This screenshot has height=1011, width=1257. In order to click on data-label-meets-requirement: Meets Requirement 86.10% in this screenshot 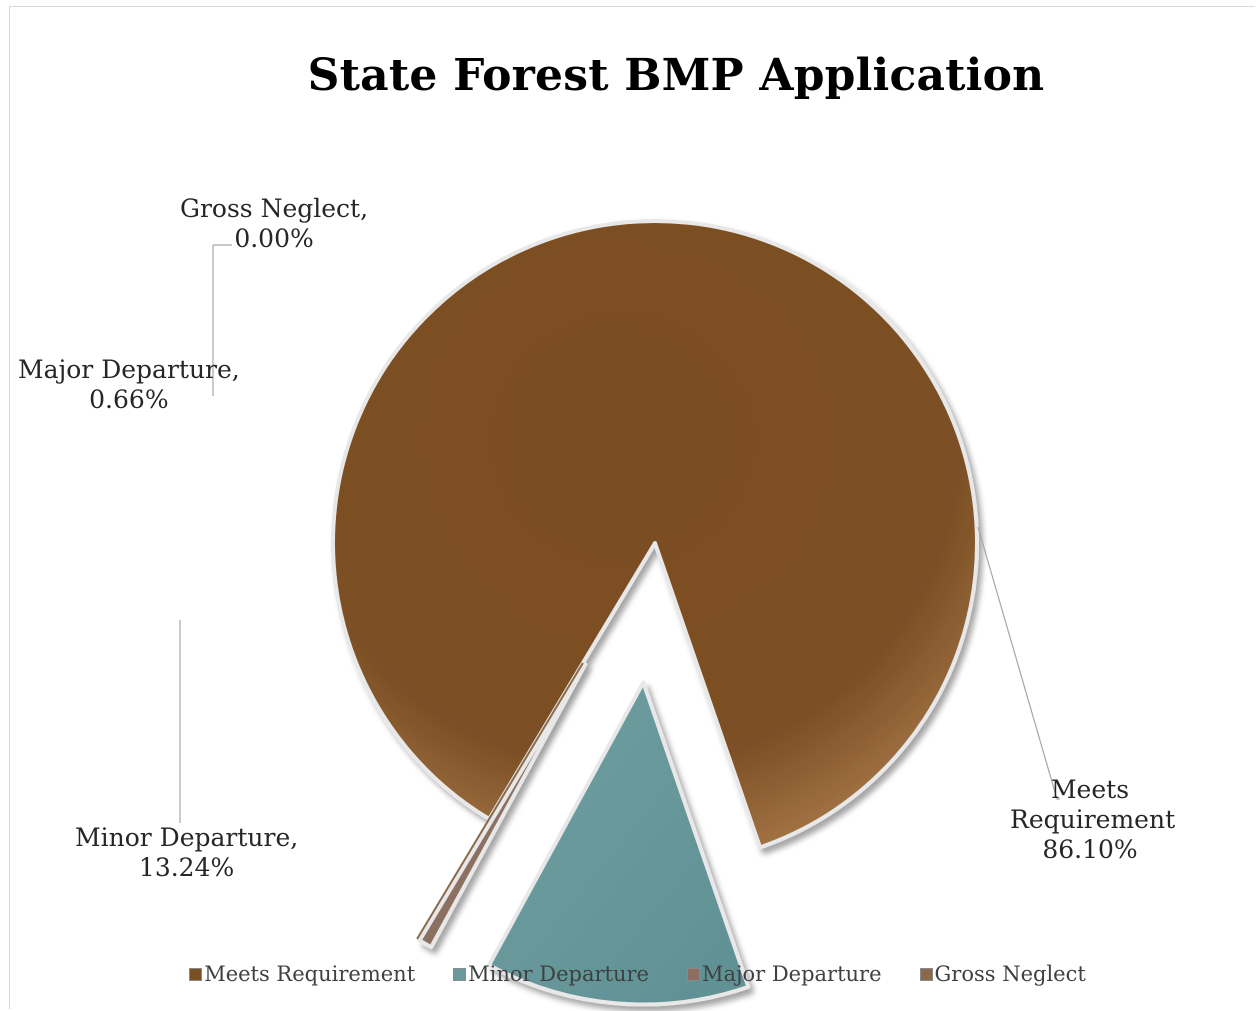, I will do `click(1093, 820)`.